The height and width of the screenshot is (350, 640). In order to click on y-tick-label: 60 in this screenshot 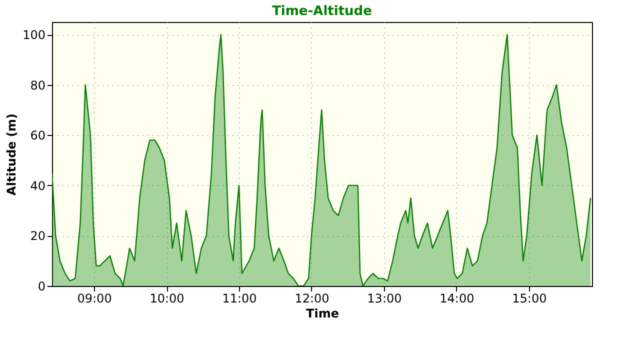, I will do `click(38, 135)`.